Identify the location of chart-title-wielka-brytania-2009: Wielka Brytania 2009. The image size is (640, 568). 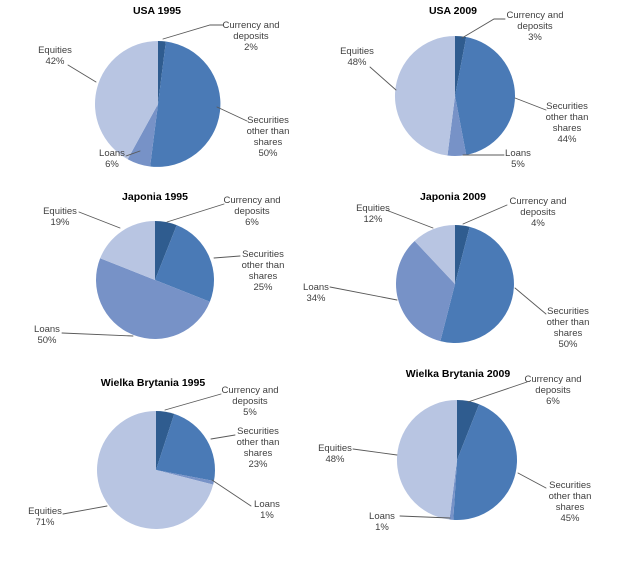
(458, 374).